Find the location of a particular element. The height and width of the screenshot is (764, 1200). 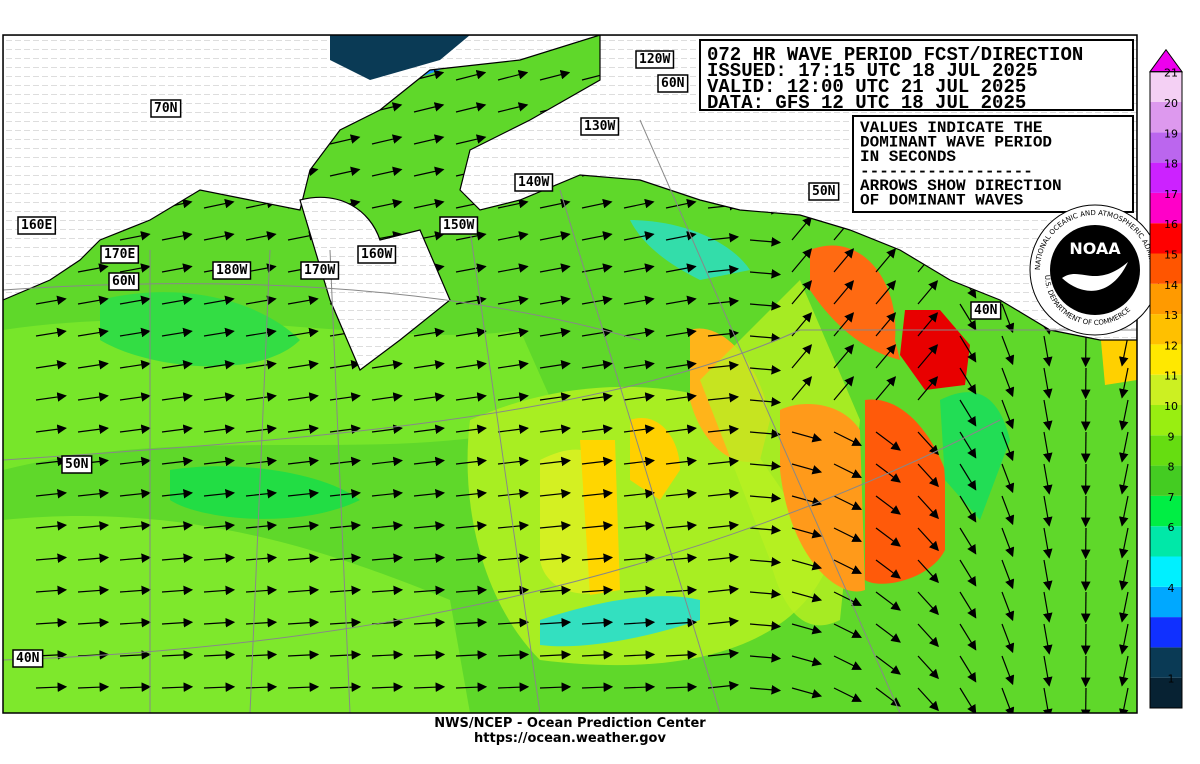

grid-label: 160W is located at coordinates (377, 254).